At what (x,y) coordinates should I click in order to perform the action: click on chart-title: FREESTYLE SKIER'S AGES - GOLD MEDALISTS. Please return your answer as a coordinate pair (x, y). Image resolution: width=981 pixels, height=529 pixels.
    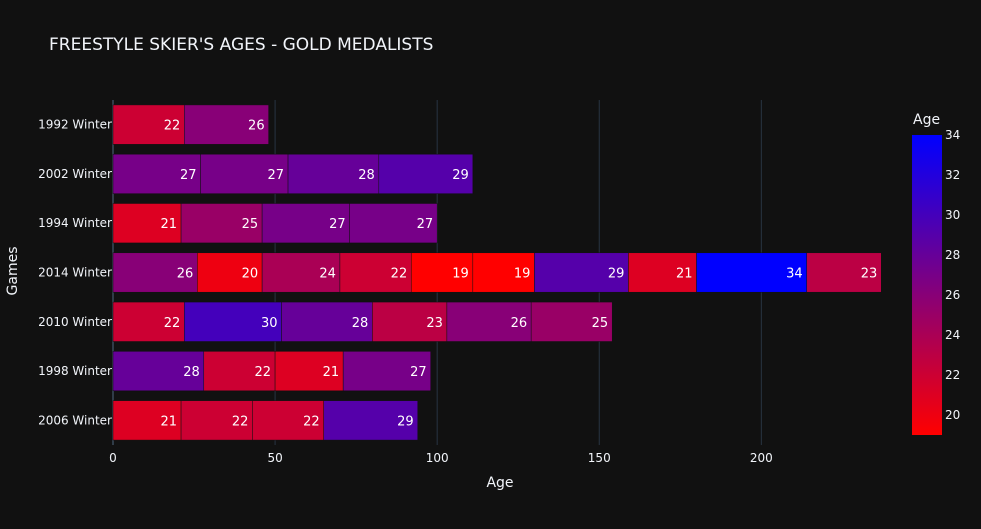
    Looking at the image, I should click on (241, 45).